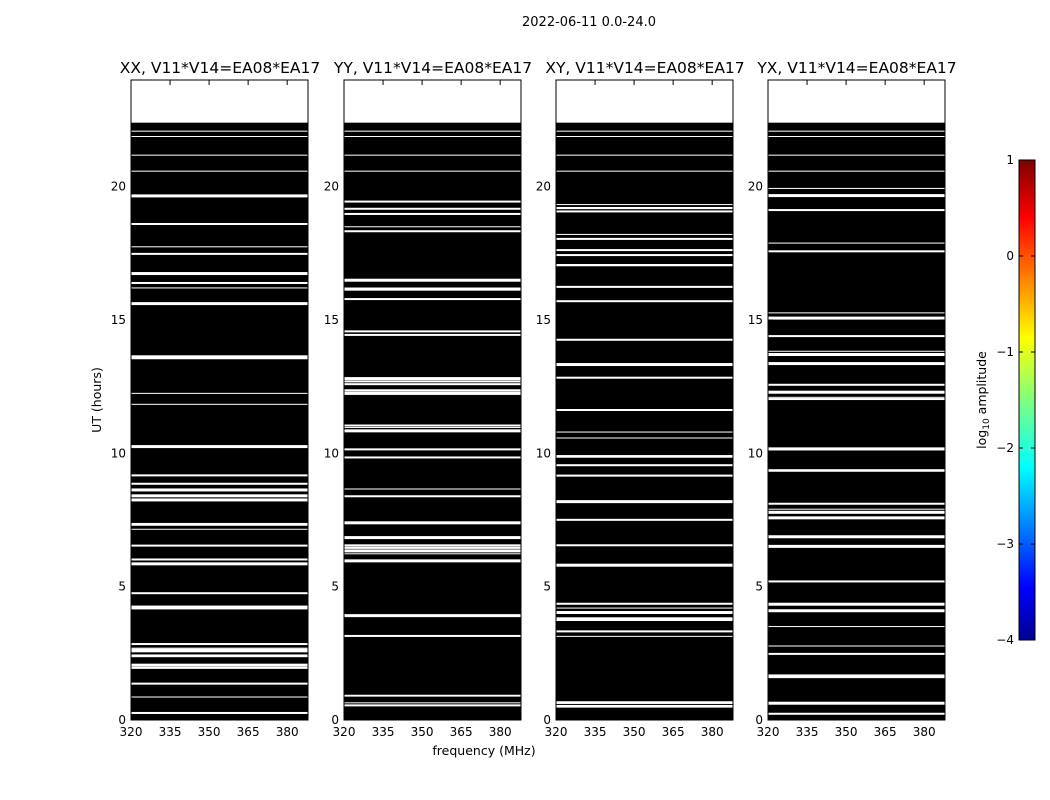 The height and width of the screenshot is (800, 1050). What do you see at coordinates (220, 68) in the screenshot?
I see `panel-title-xx: XX, V11*V14=EA08*EA17` at bounding box center [220, 68].